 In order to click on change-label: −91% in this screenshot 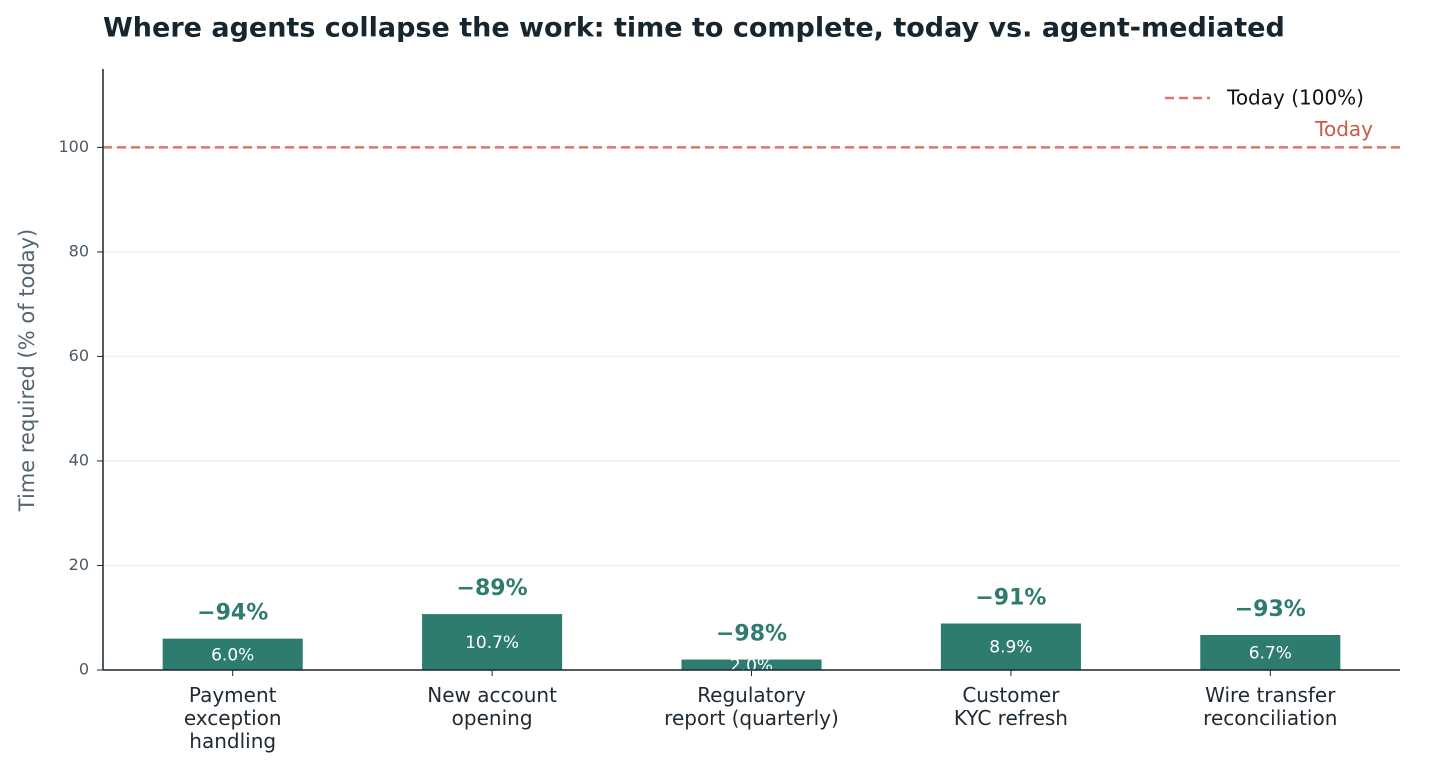, I will do `click(1010, 597)`.